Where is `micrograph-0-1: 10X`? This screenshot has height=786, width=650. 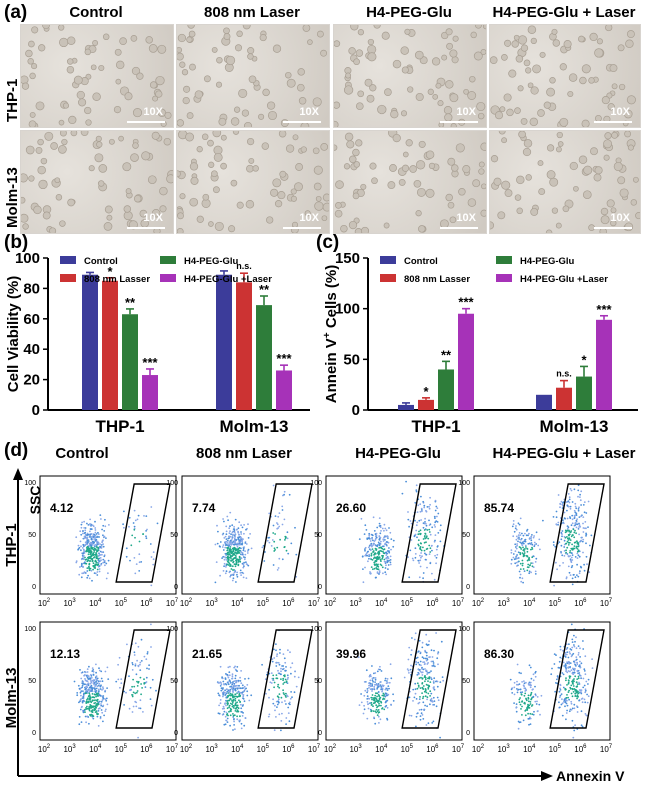
micrograph-0-1: 10X is located at coordinates (253, 76).